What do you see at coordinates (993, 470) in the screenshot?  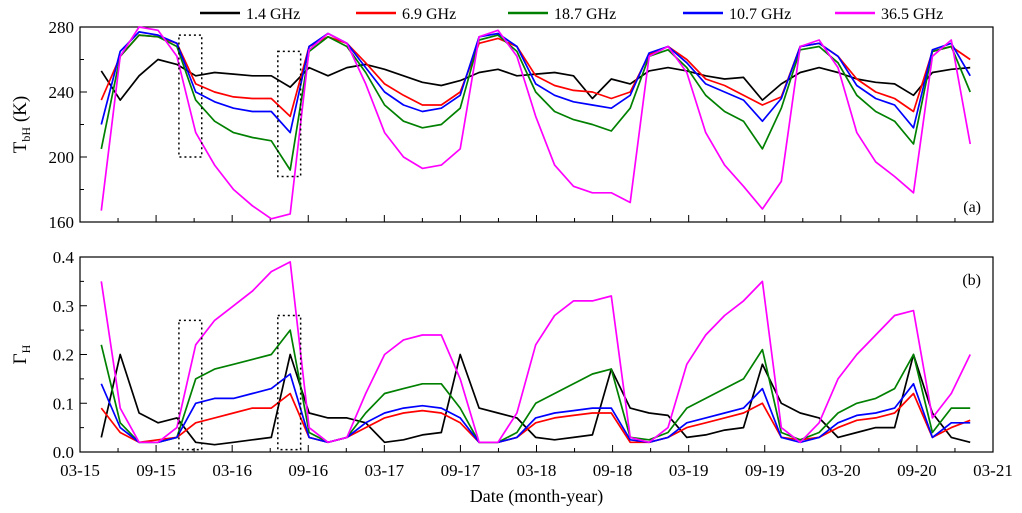 I see `x-tick-label: 03-21` at bounding box center [993, 470].